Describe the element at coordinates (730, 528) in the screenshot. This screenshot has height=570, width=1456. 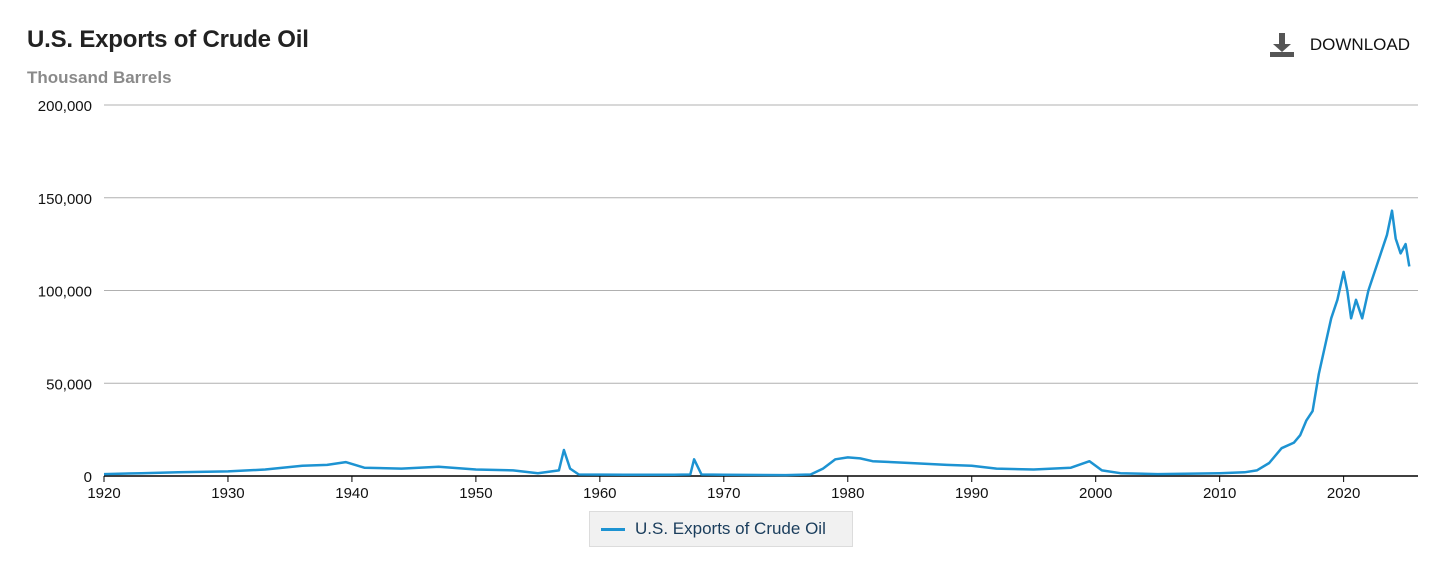
I see `legend-label: U.S. Exports of Crude Oil` at that location.